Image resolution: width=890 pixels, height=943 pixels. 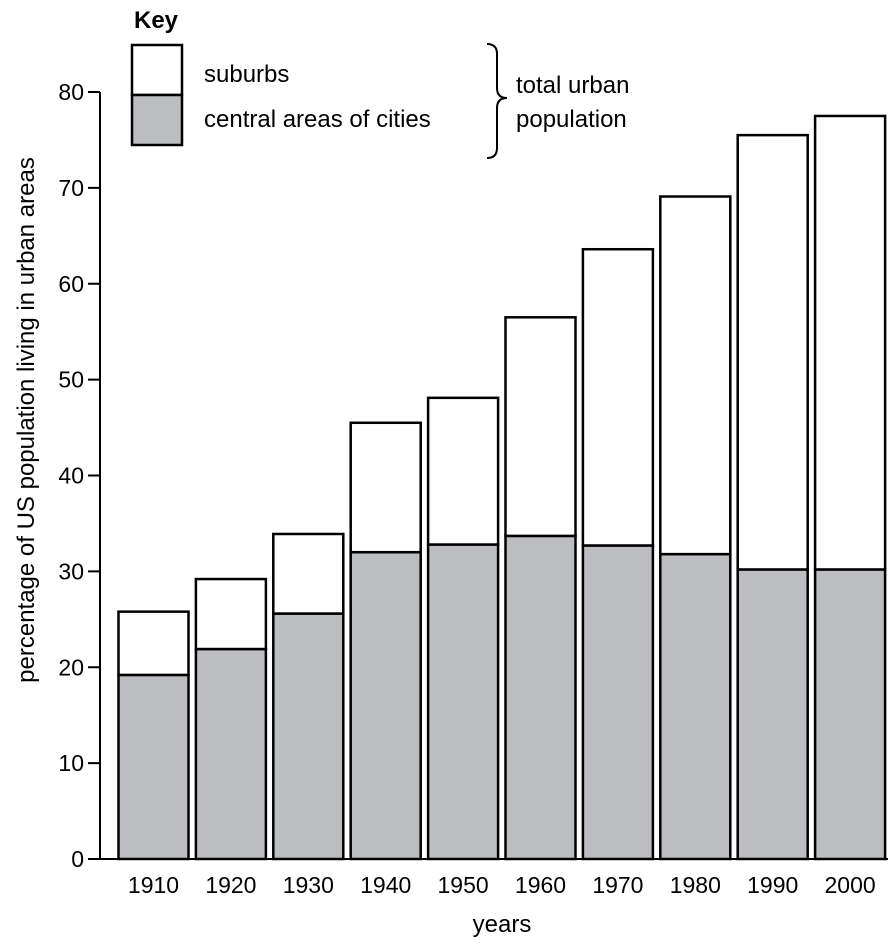 I want to click on bracket-label-line1: total urban, so click(x=572, y=85).